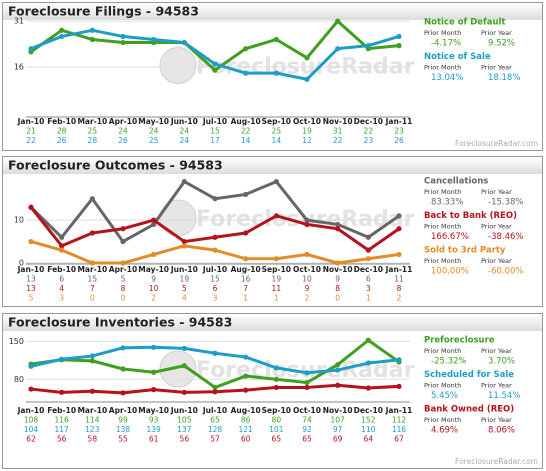 The width and height of the screenshot is (546, 471). I want to click on y-tick-label: 0, so click(21, 263).